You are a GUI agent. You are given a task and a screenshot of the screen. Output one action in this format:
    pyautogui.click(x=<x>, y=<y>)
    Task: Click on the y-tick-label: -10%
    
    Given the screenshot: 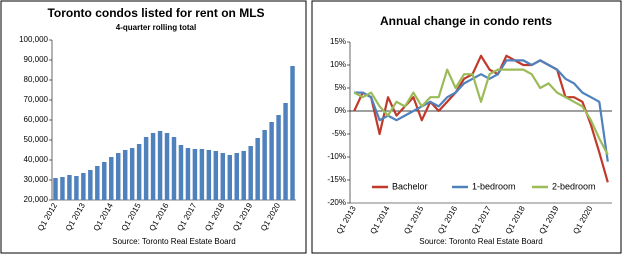 What is the action you would take?
    pyautogui.click(x=336, y=156)
    